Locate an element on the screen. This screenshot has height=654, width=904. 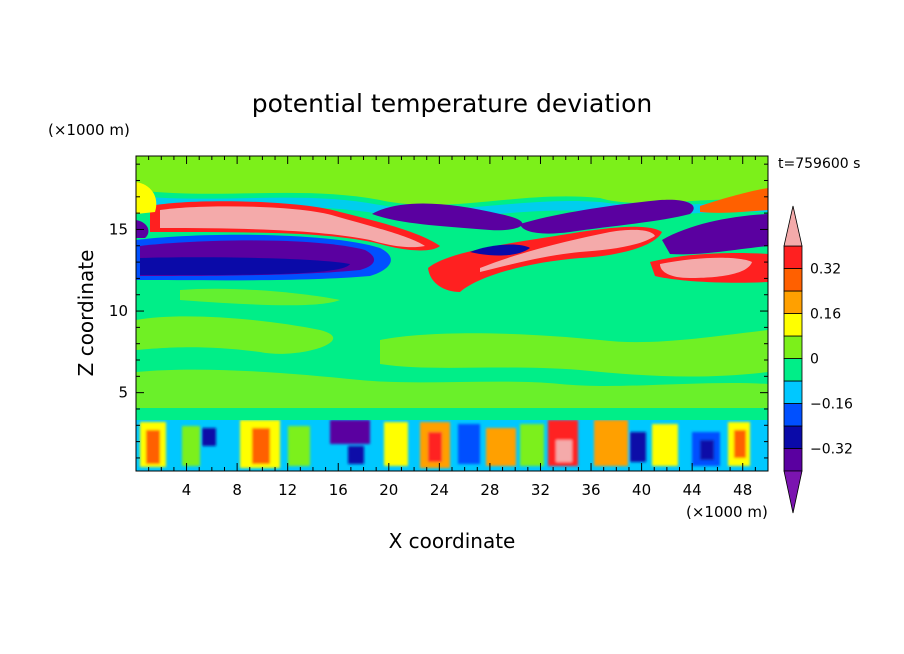
time-label: t=759600 s is located at coordinates (819, 164).